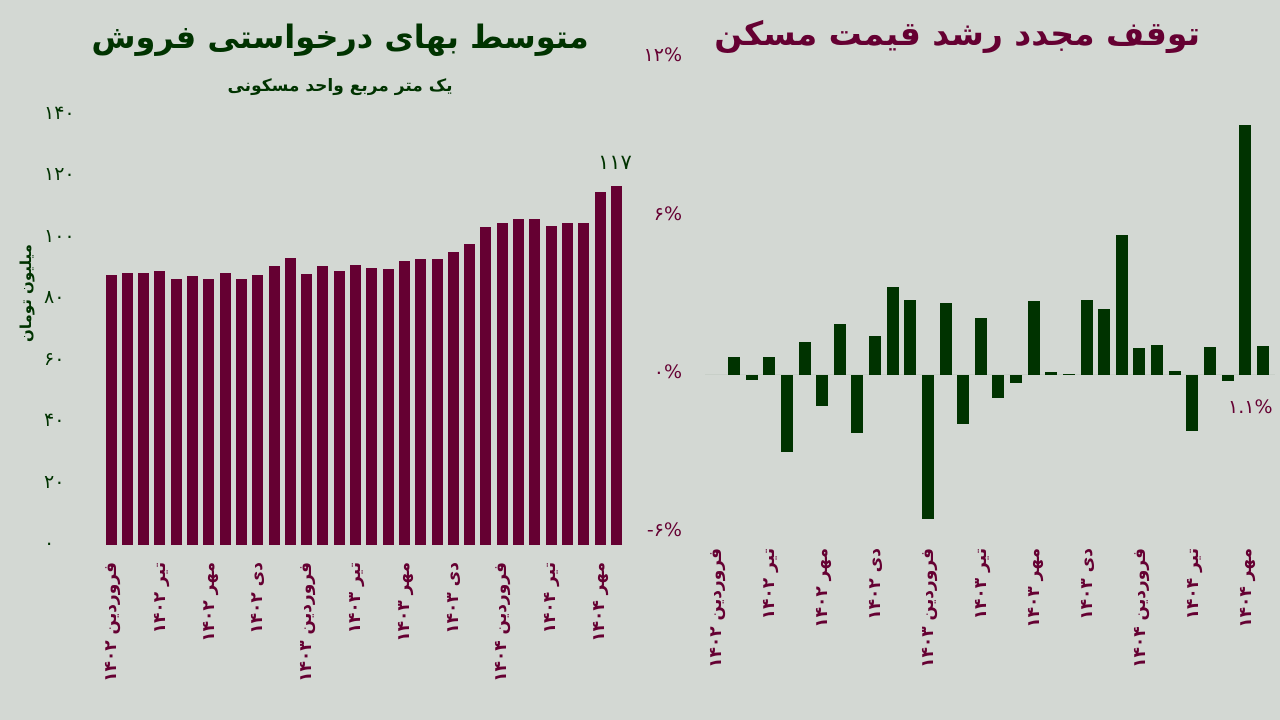 This screenshot has width=1280, height=720. I want to click on left-x-tick: مهر ۱۴۰۲, so click(208, 602).